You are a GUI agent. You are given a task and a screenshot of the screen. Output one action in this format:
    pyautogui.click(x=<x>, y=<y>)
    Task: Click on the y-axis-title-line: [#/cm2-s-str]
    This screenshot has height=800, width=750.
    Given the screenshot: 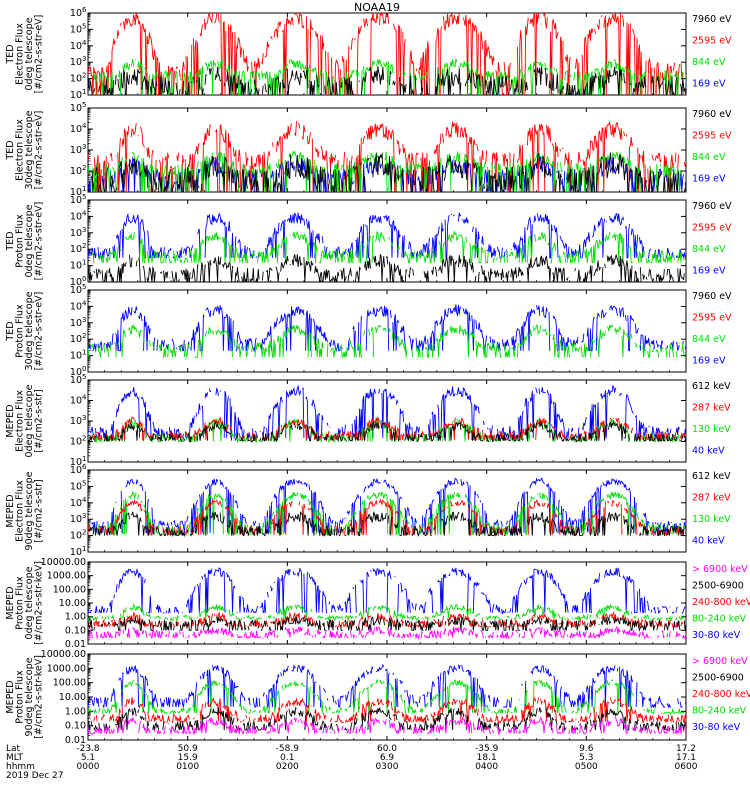 What is the action you would take?
    pyautogui.click(x=39, y=510)
    